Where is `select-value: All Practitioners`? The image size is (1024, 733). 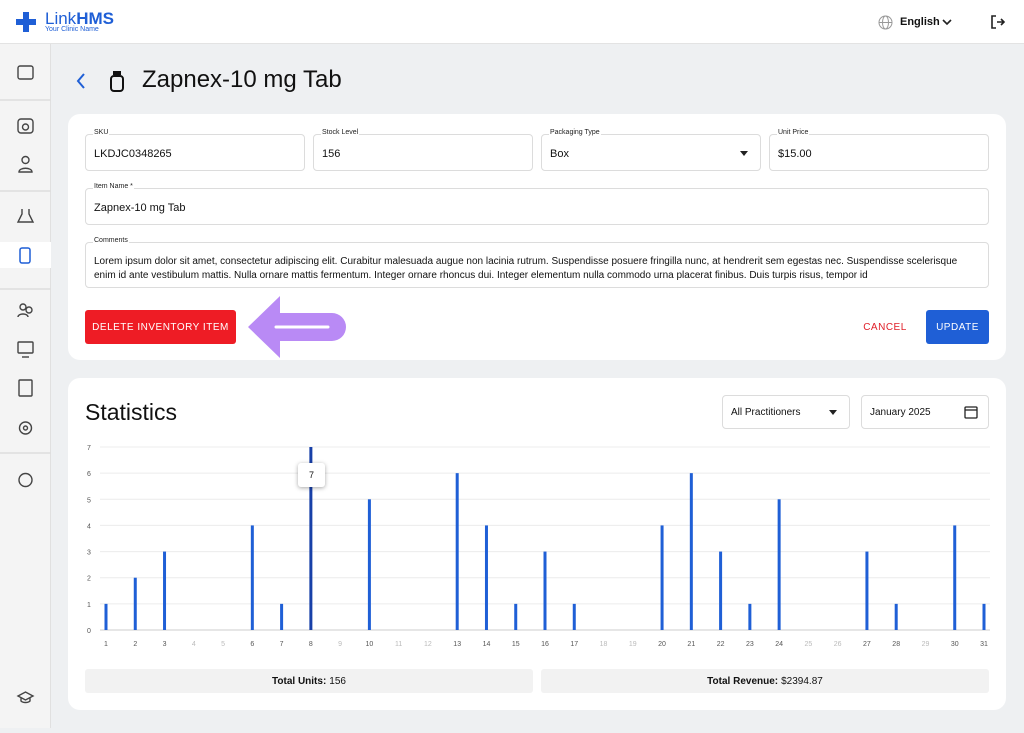
select-value: All Practitioners is located at coordinates (766, 412).